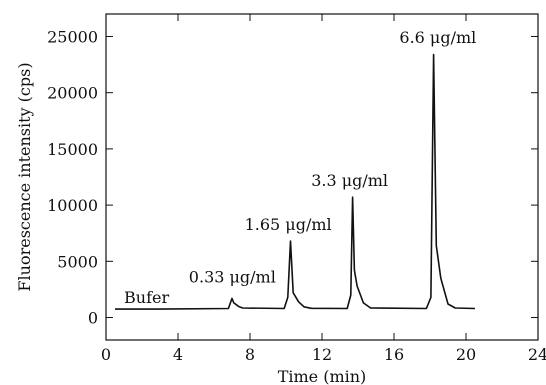 This screenshot has width=546, height=385. What do you see at coordinates (437, 37) in the screenshot?
I see `annotation-label: 6.6 μg/ml` at bounding box center [437, 37].